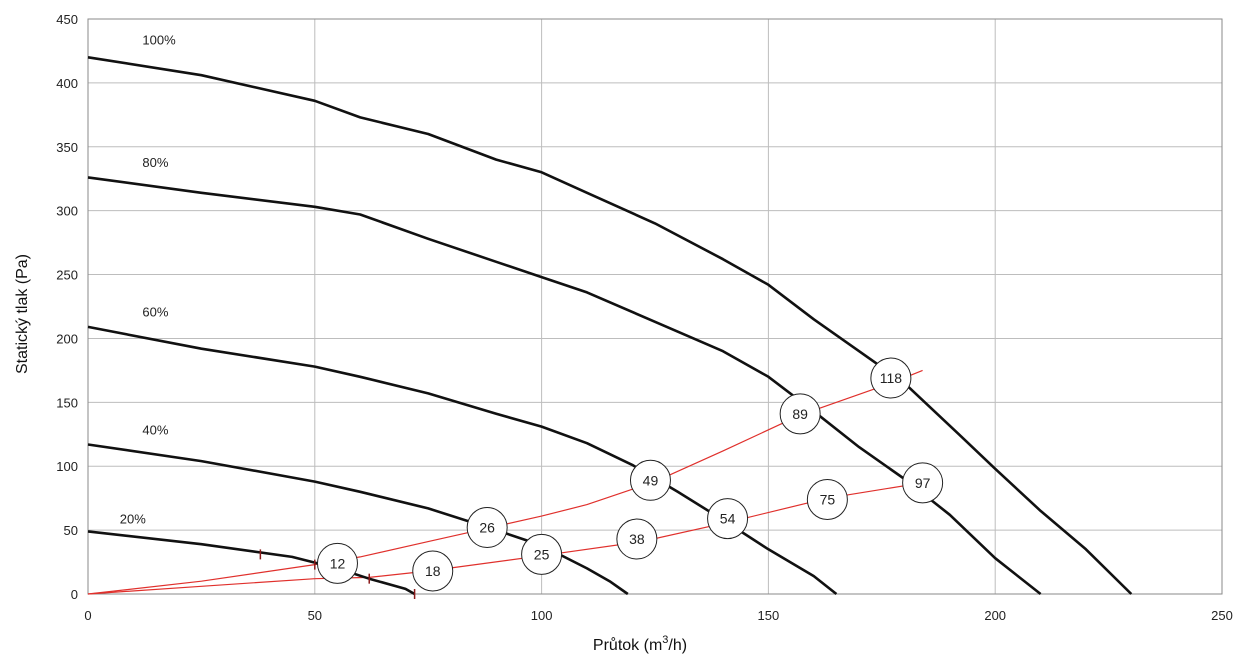 The image size is (1240, 661). Describe the element at coordinates (315, 615) in the screenshot. I see `x-tick-label: 50` at that location.